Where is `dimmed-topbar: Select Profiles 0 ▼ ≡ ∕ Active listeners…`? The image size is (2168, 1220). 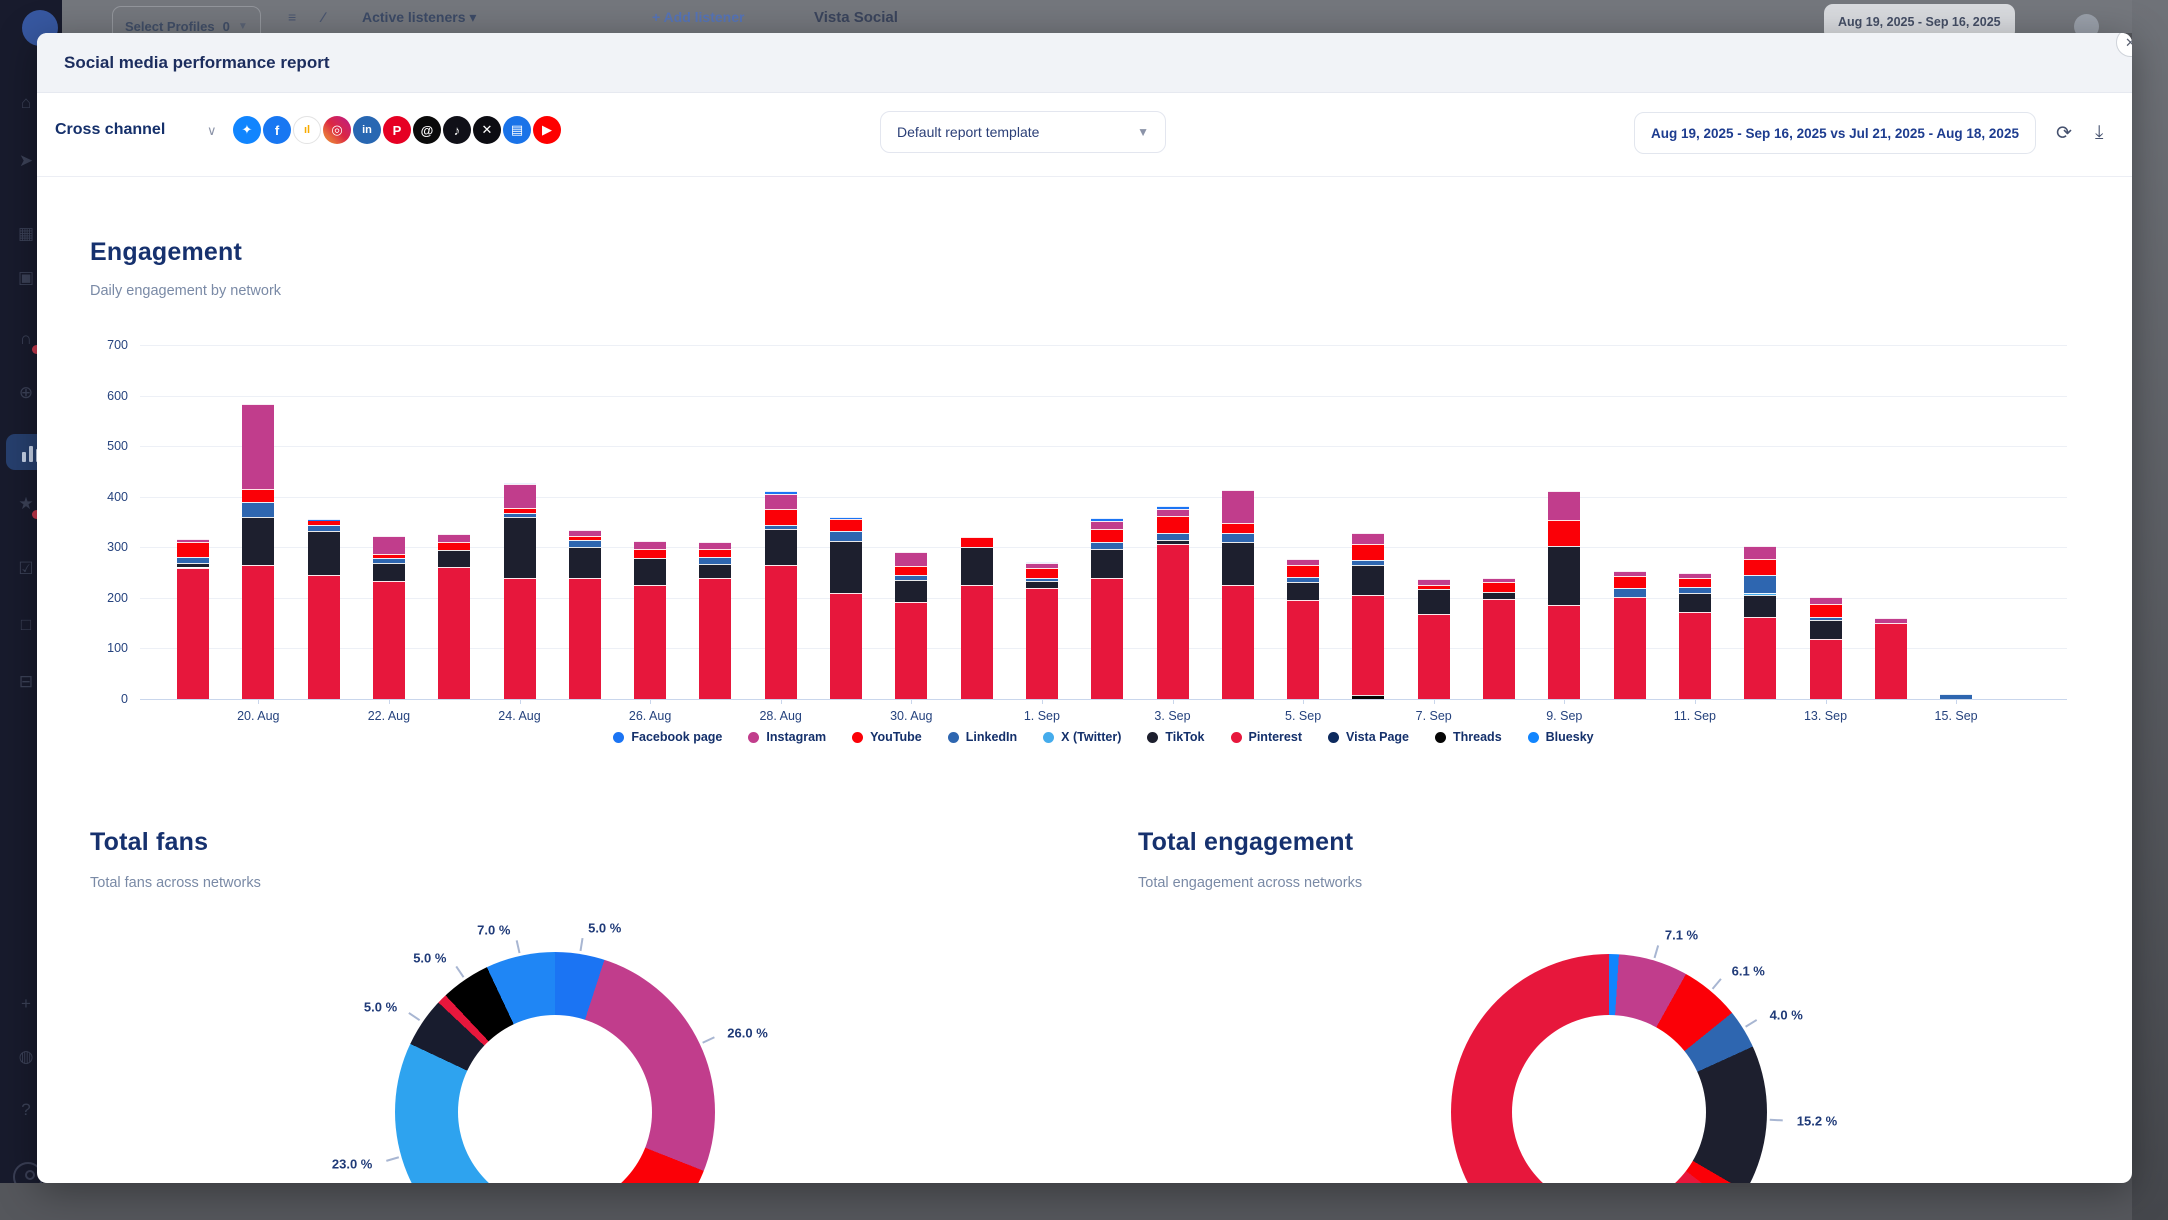
dimmed-topbar: Select Profiles 0 ▼ ≡ ∕ Active listeners… is located at coordinates (1084, 16).